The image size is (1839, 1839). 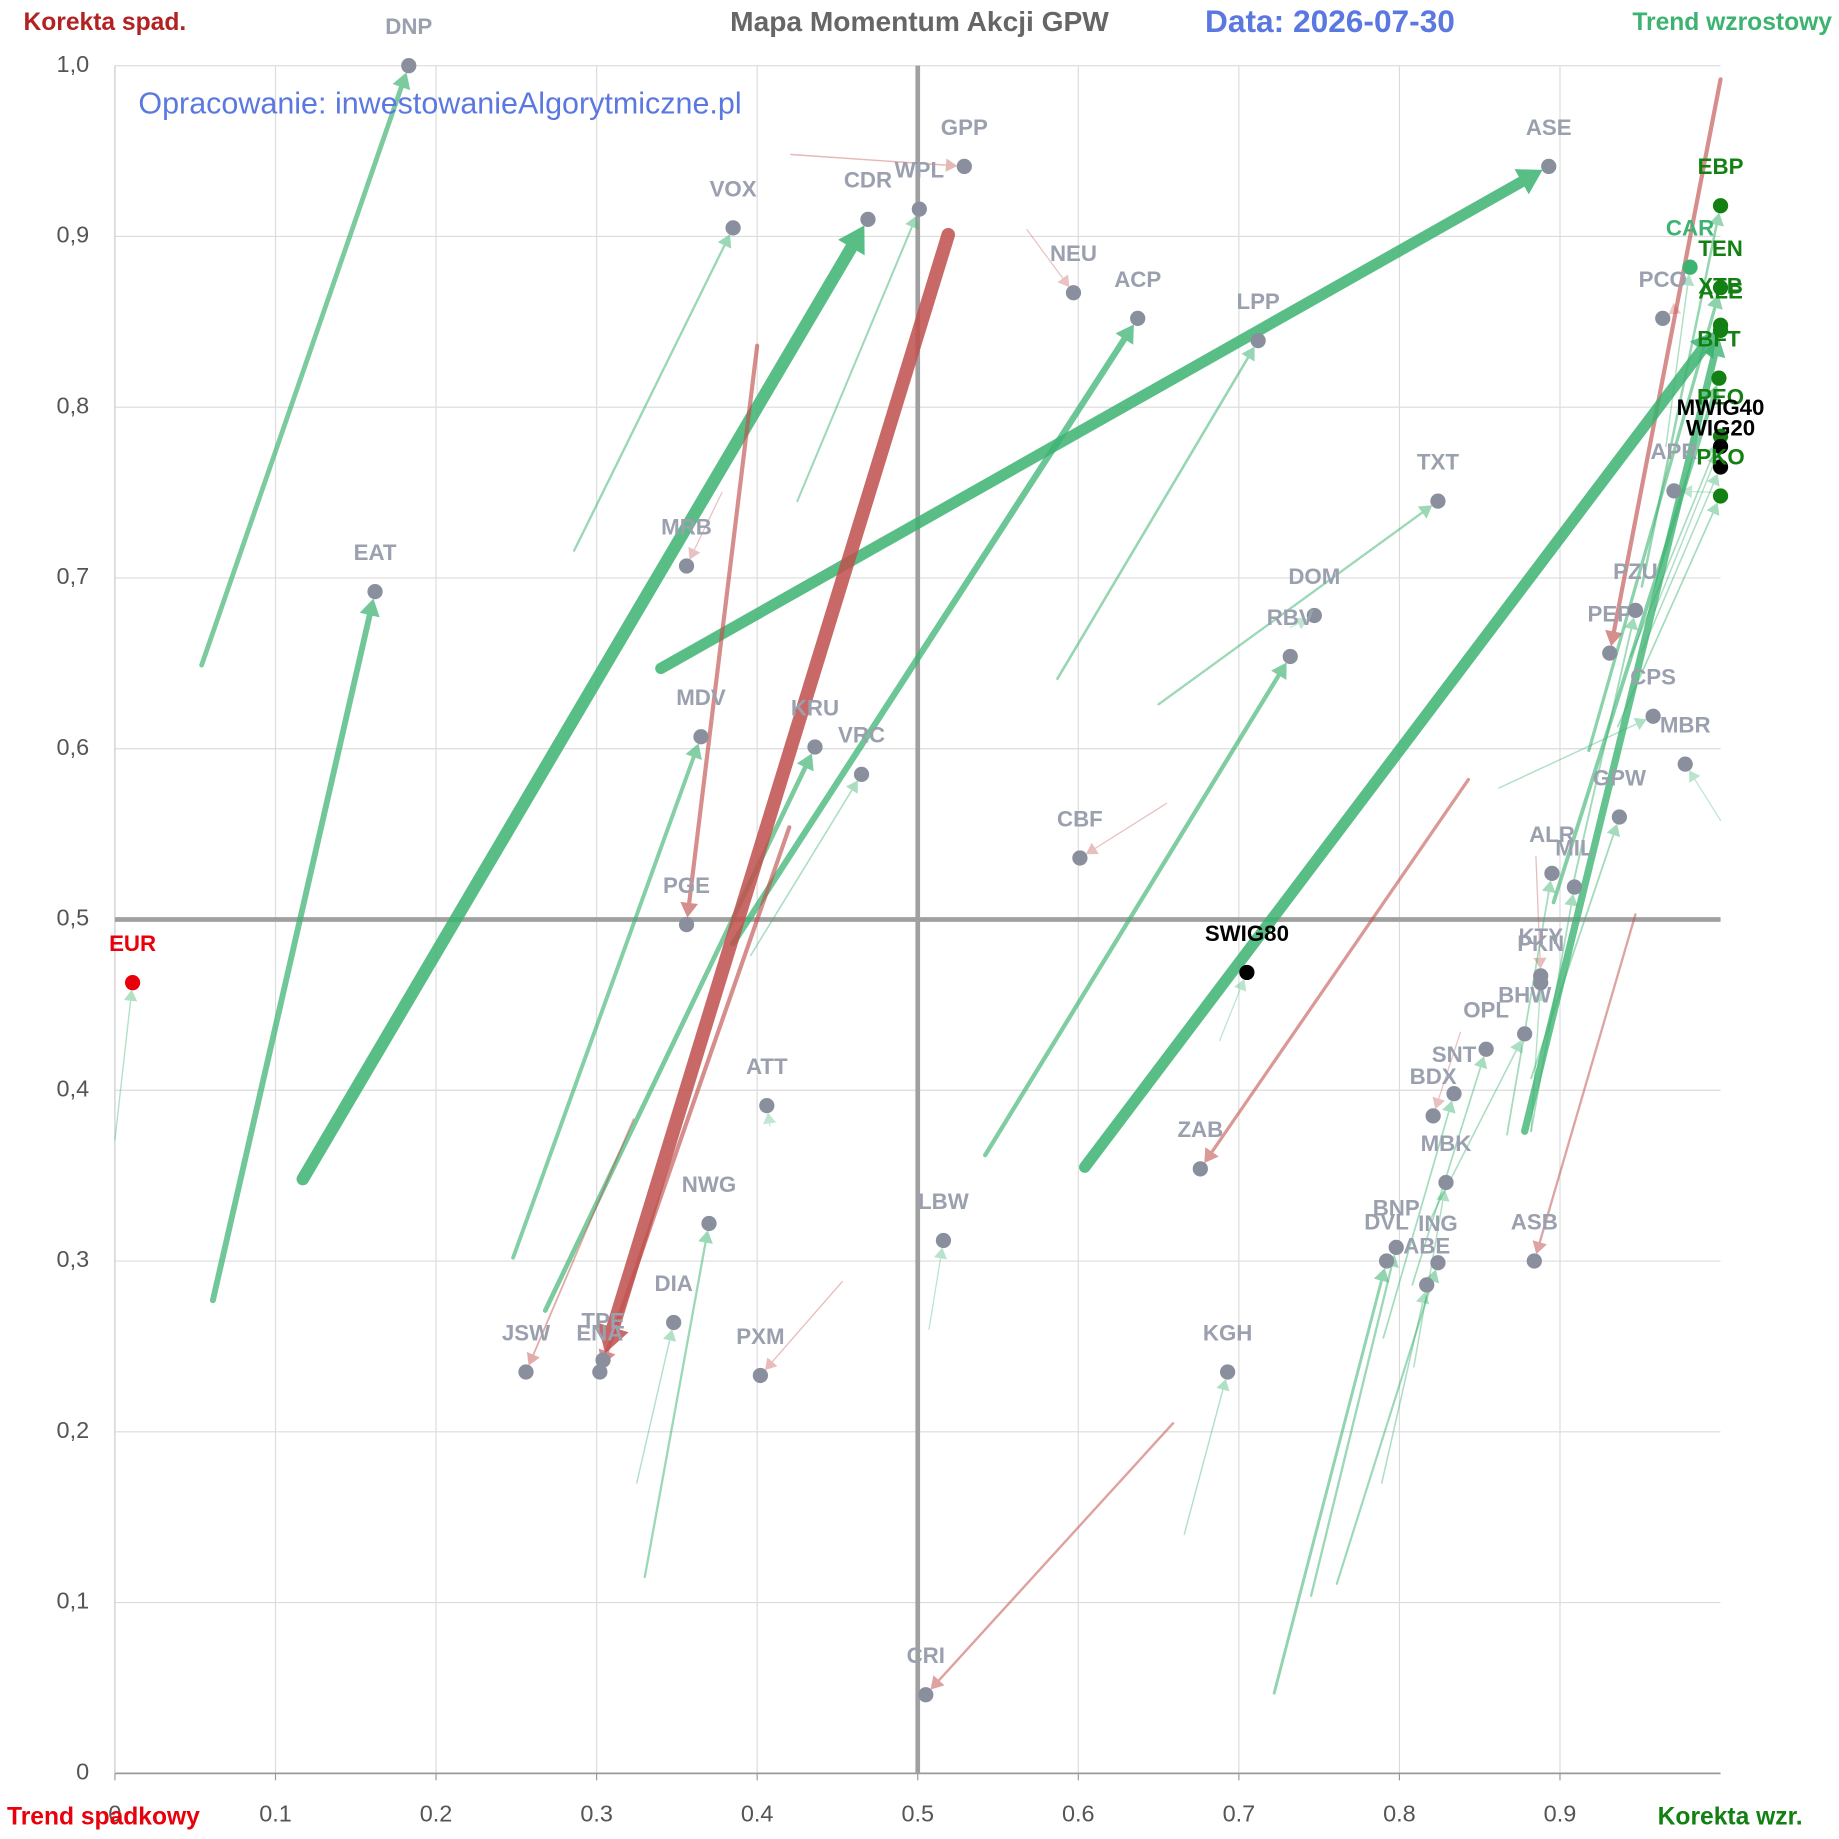 What do you see at coordinates (1574, 847) in the screenshot?
I see `point-label: MIL` at bounding box center [1574, 847].